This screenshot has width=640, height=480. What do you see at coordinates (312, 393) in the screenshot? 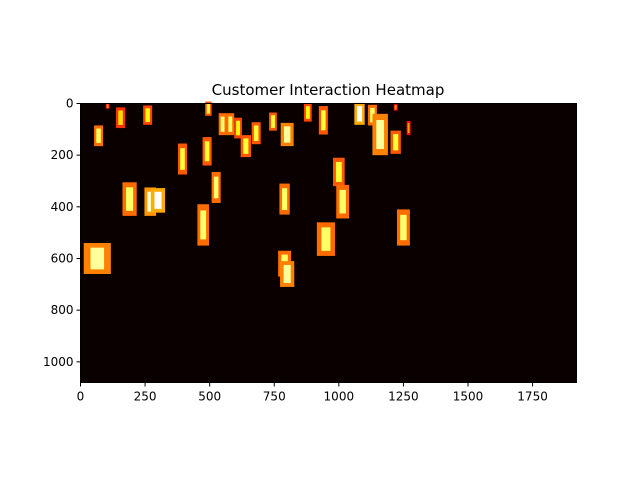
I see `x-axis: 0 250 500 750 1000 1250 1500 1750` at bounding box center [312, 393].